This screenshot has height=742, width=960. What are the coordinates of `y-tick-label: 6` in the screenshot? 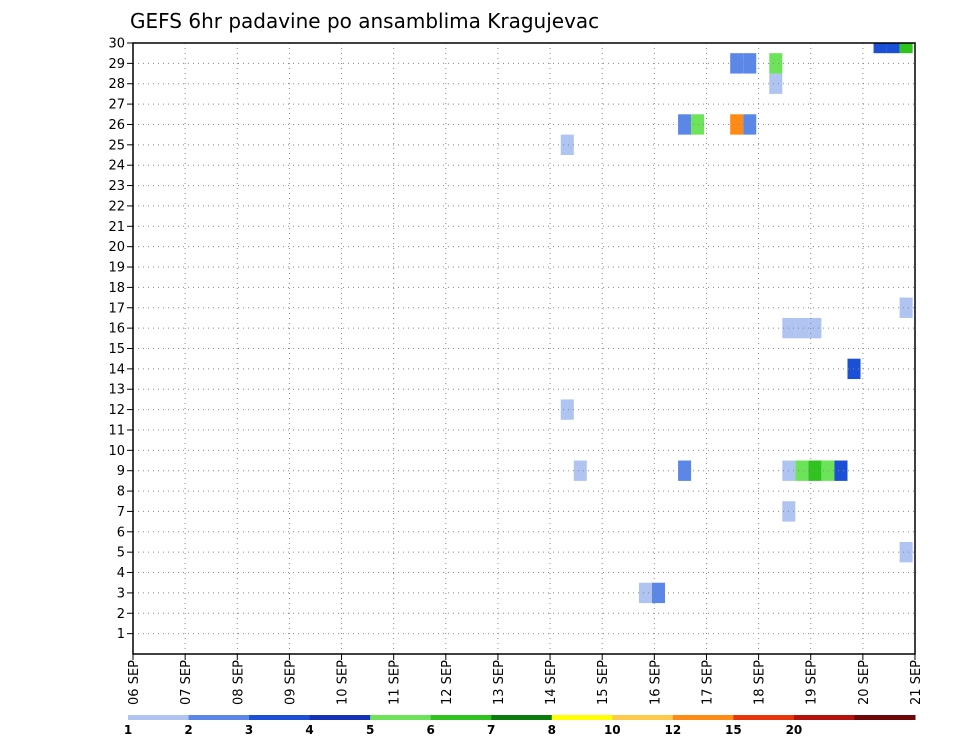 It's located at (121, 532).